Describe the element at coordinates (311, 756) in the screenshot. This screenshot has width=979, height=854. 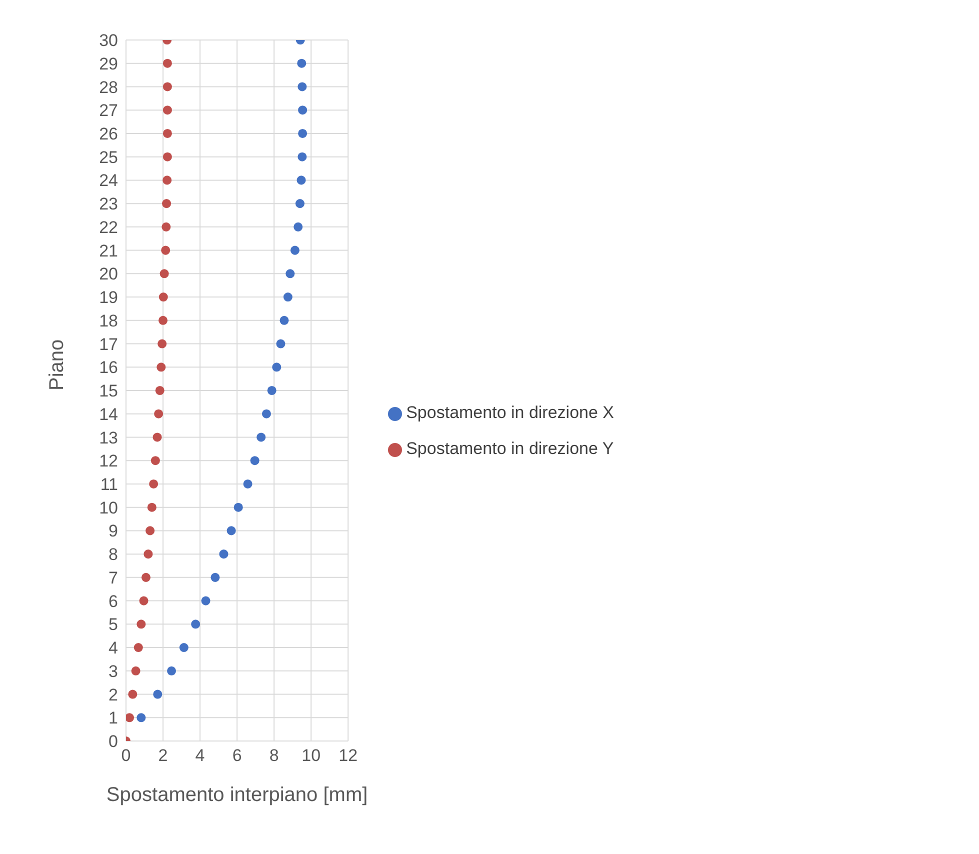
I see `x-tick-label: 10` at that location.